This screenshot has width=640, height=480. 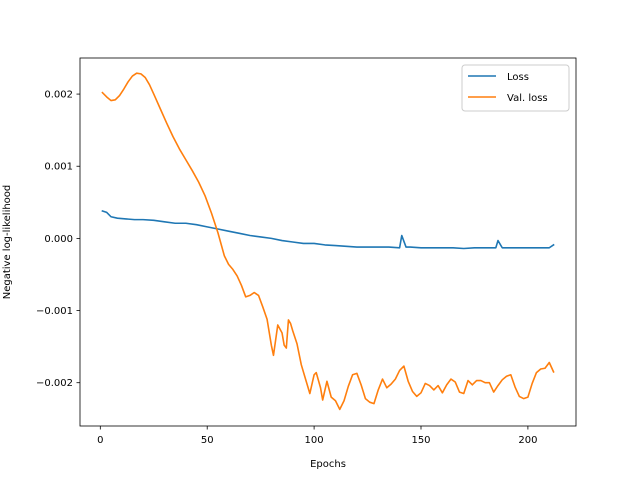 I want to click on x-tick-label: 150, so click(x=420, y=440).